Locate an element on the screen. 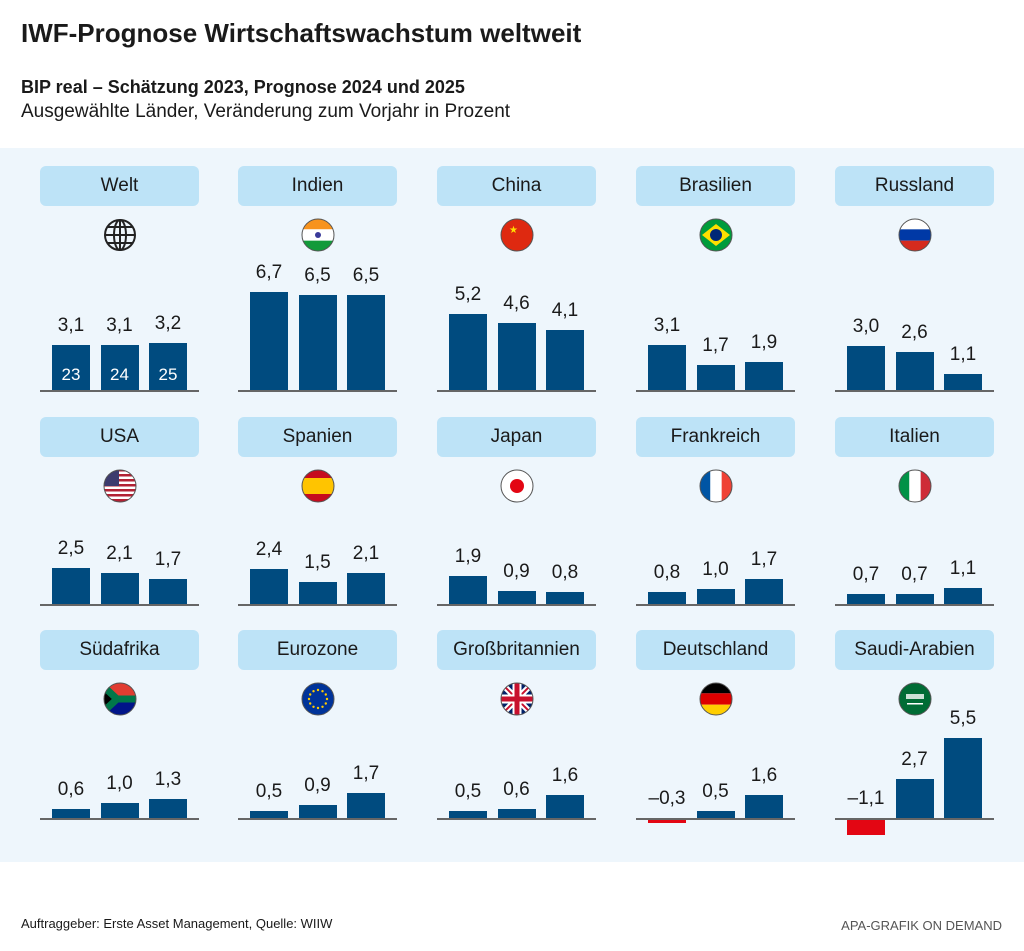 The width and height of the screenshot is (1024, 951). country-label: Italien is located at coordinates (914, 437).